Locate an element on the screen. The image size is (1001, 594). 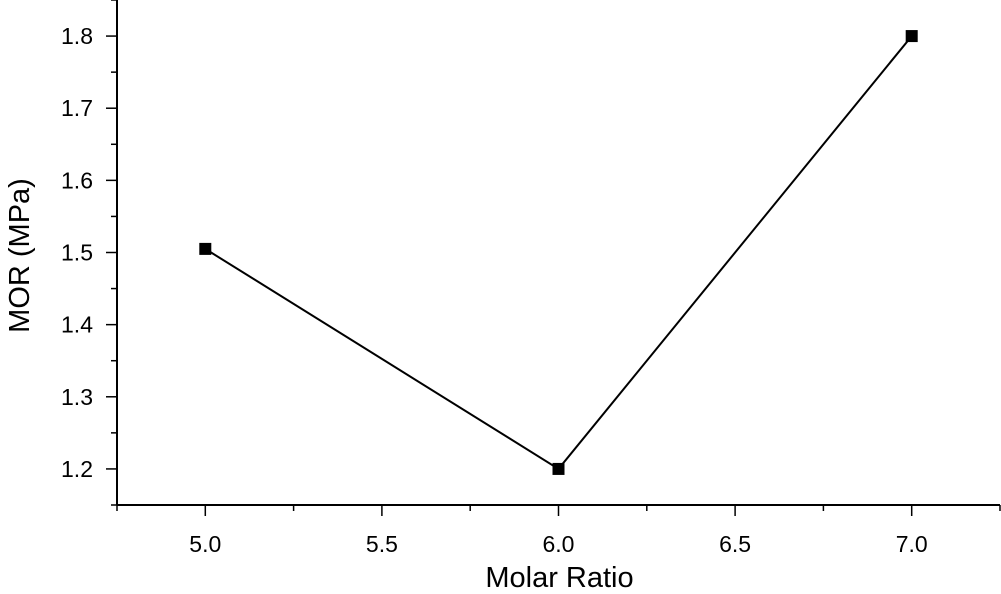
y-tick-label: 1.5 is located at coordinates (77, 253).